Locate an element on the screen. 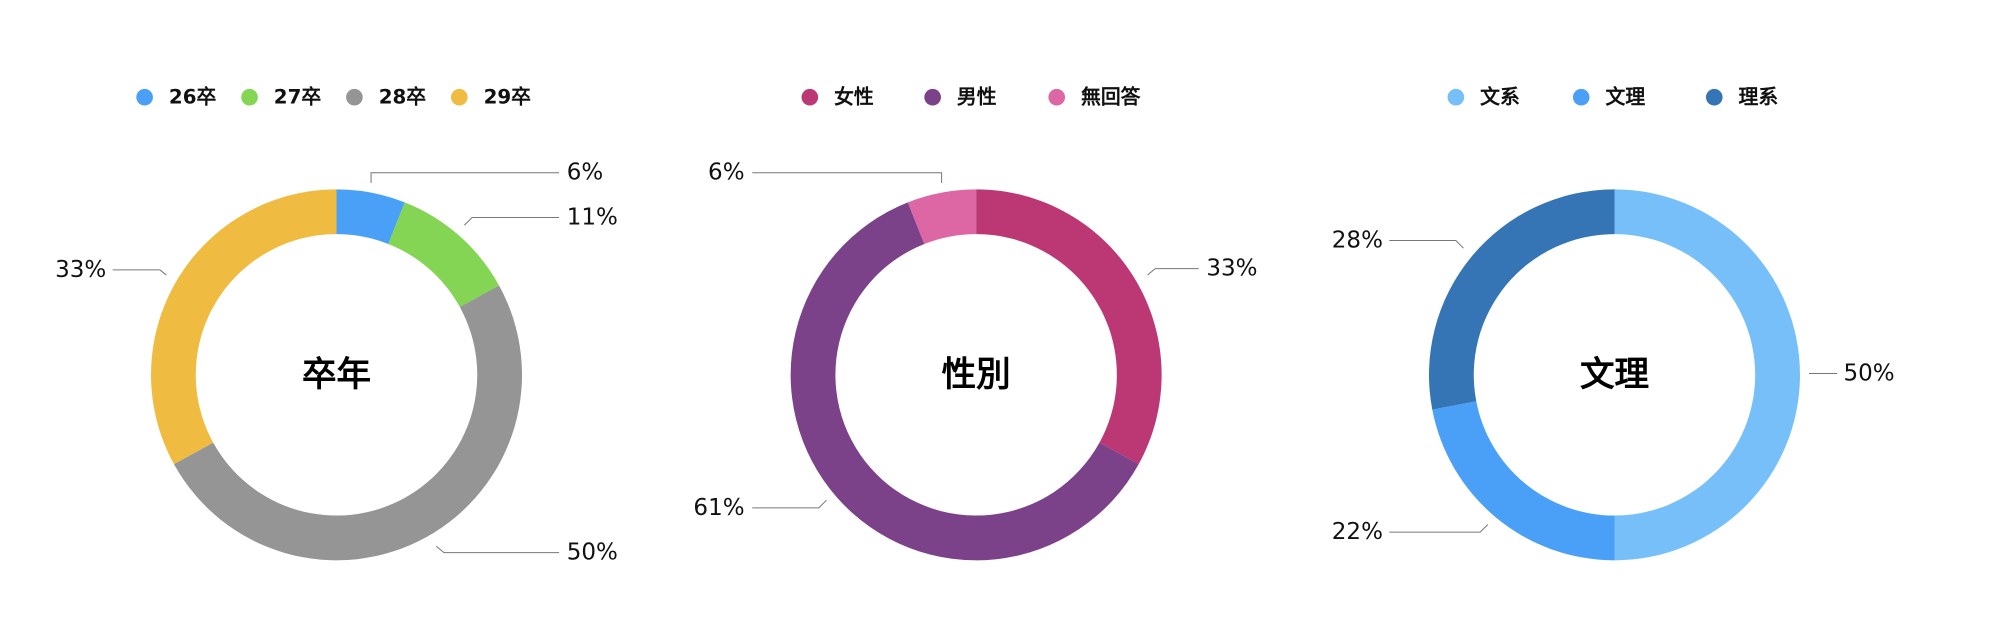 This screenshot has height=634, width=2006. legend-label: 文系 is located at coordinates (1500, 97).